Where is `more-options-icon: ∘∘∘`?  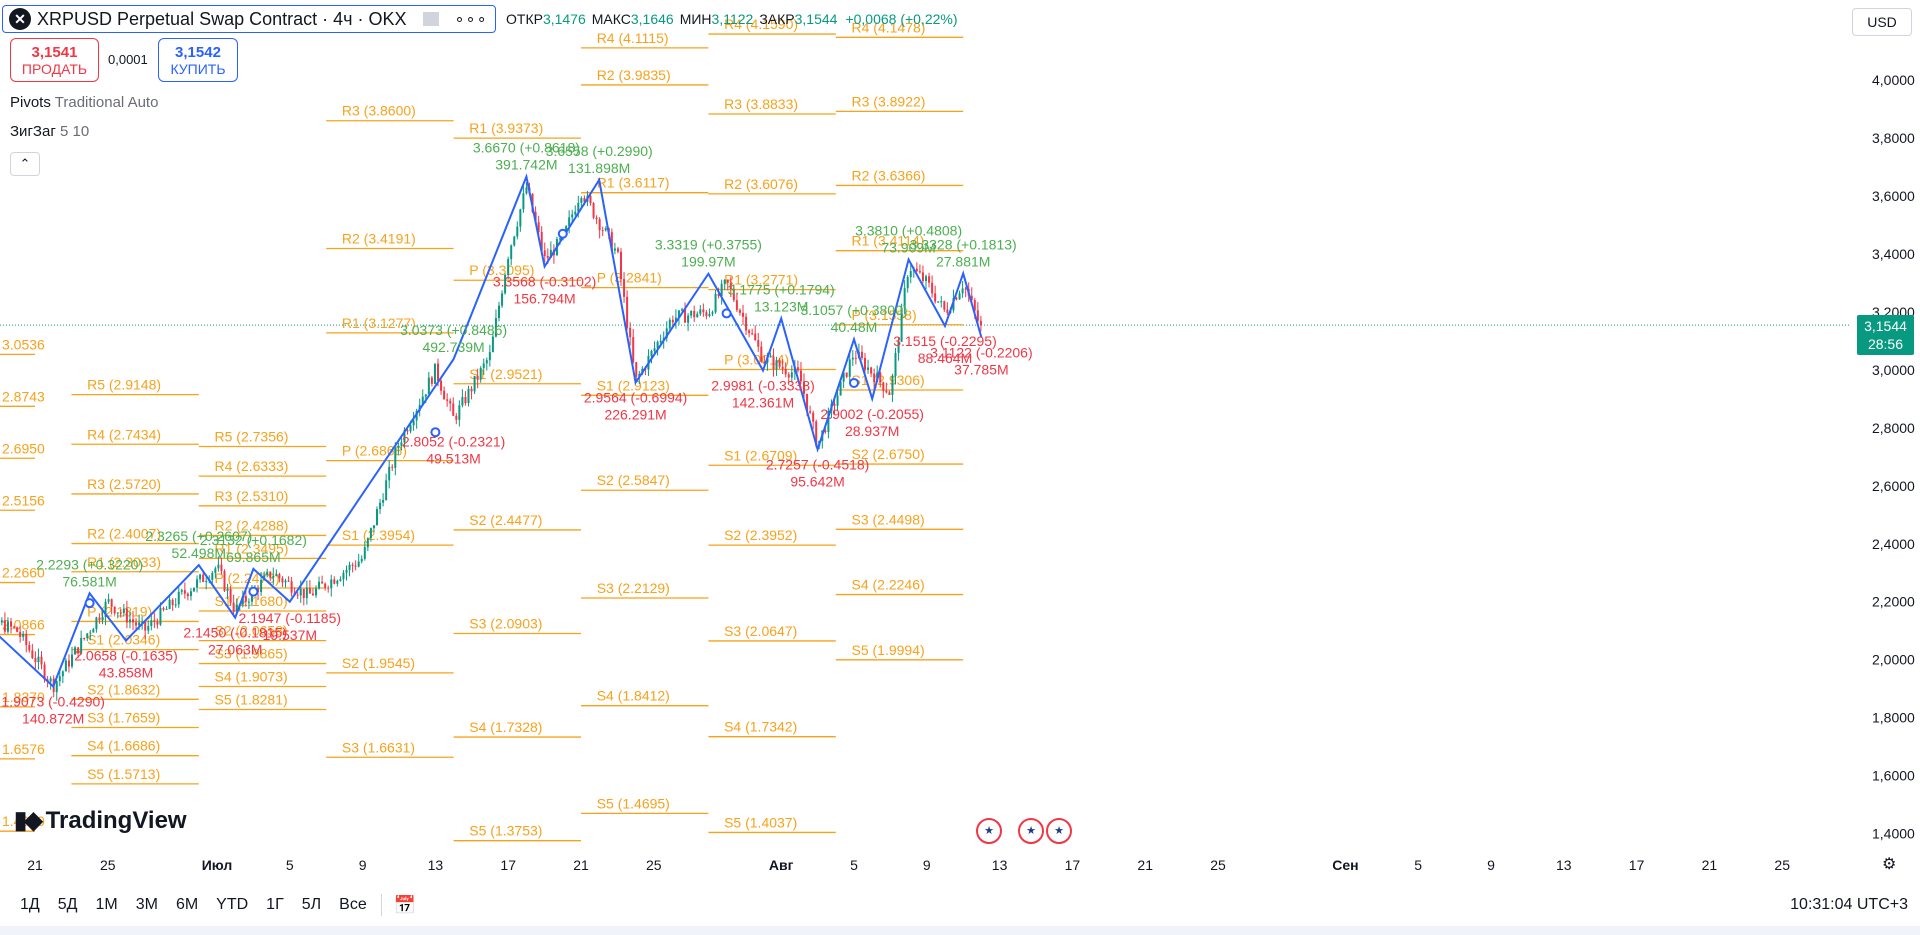
more-options-icon: ∘∘∘ is located at coordinates (471, 19).